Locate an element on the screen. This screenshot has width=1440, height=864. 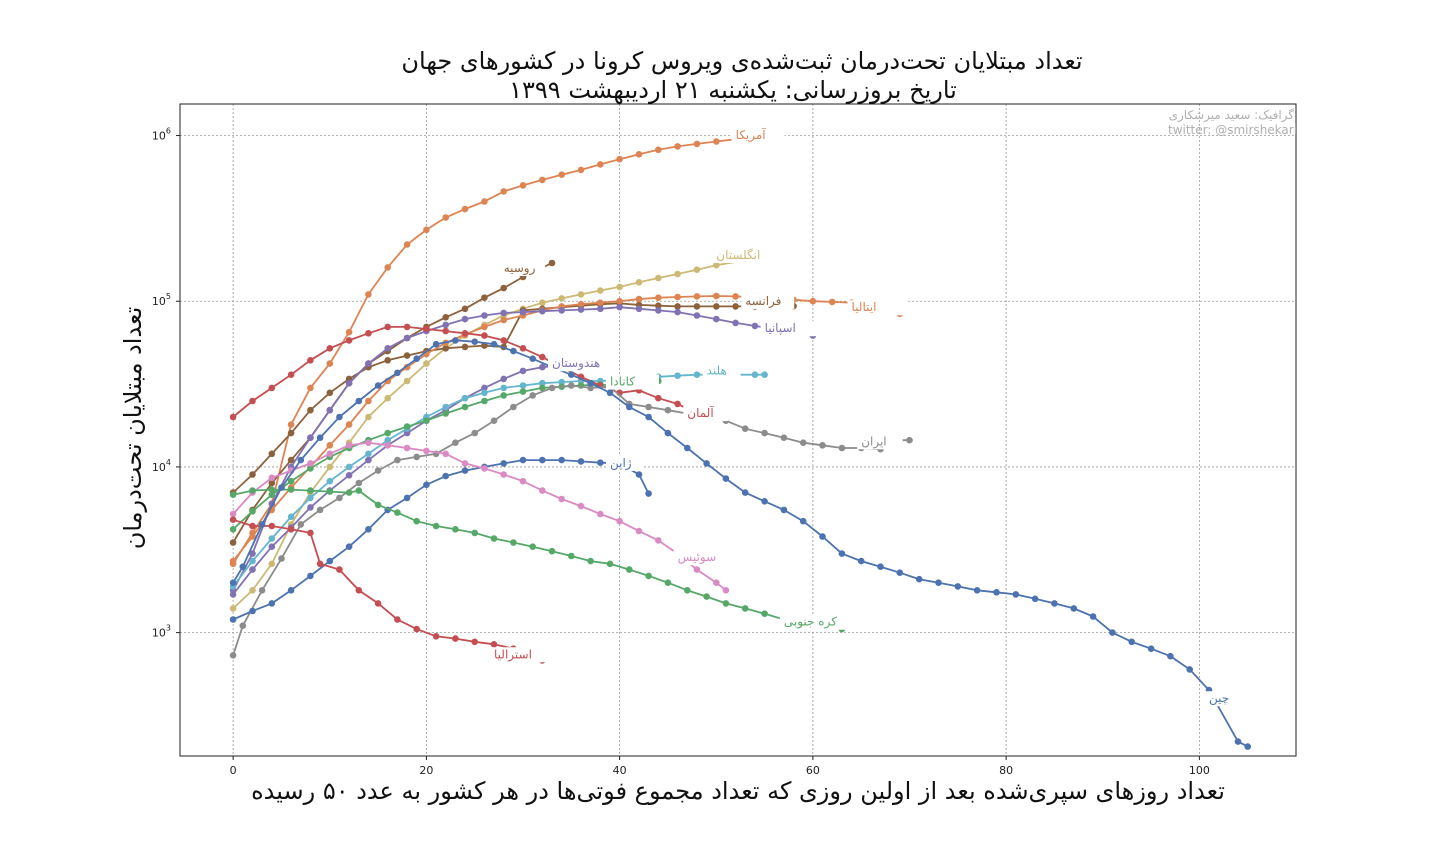
y-tick-base: 10 is located at coordinates (159, 136).